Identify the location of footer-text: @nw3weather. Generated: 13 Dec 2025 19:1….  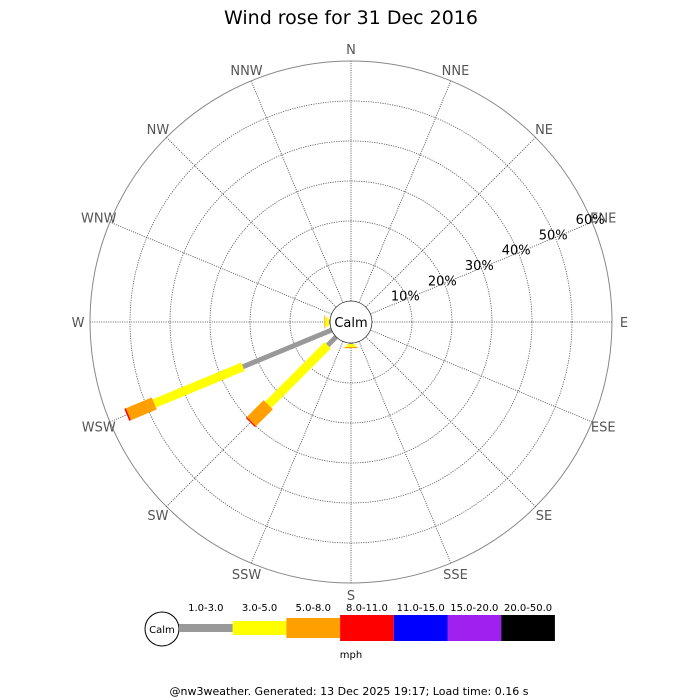
(349, 691).